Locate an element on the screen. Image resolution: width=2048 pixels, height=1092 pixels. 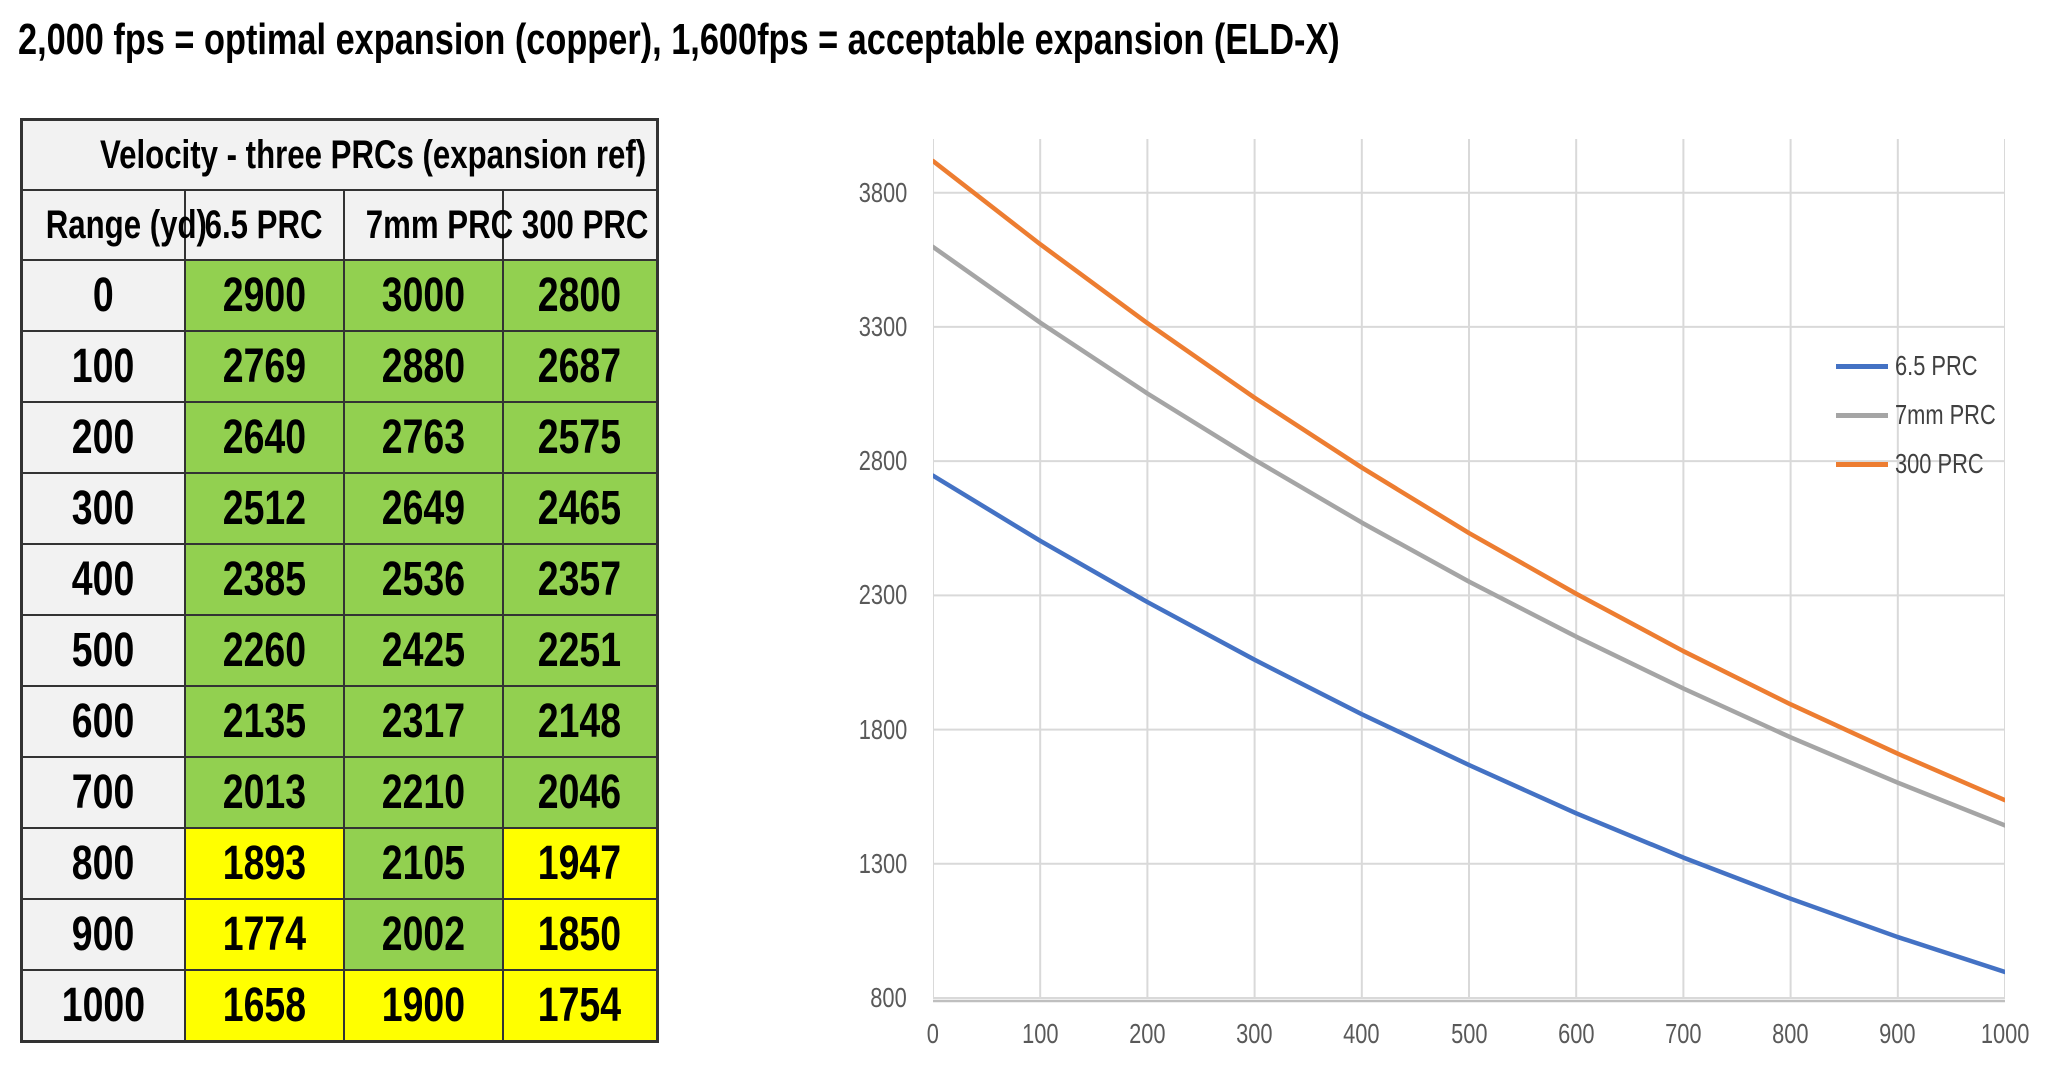
range-cell: 0 is located at coordinates (103, 295).